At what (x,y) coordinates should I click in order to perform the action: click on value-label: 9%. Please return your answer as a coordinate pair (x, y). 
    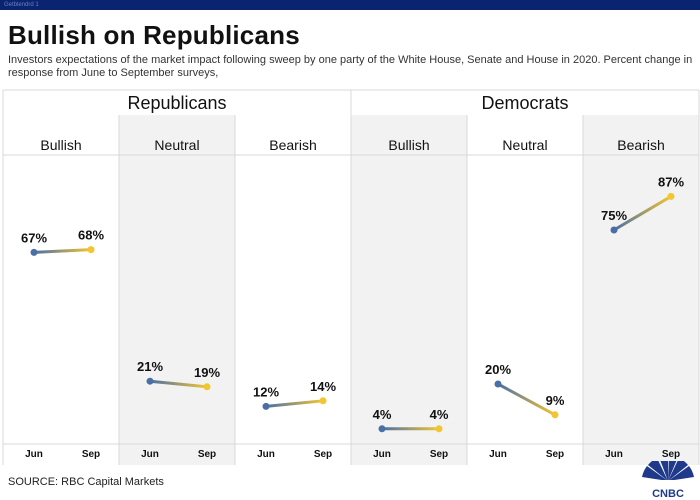
    Looking at the image, I should click on (555, 400).